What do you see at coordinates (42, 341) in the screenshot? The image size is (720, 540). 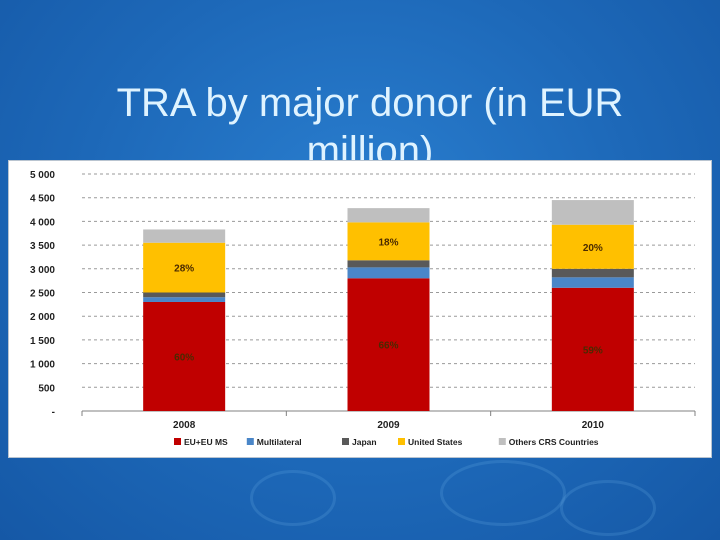 I see `y-tick-label: 1 500` at bounding box center [42, 341].